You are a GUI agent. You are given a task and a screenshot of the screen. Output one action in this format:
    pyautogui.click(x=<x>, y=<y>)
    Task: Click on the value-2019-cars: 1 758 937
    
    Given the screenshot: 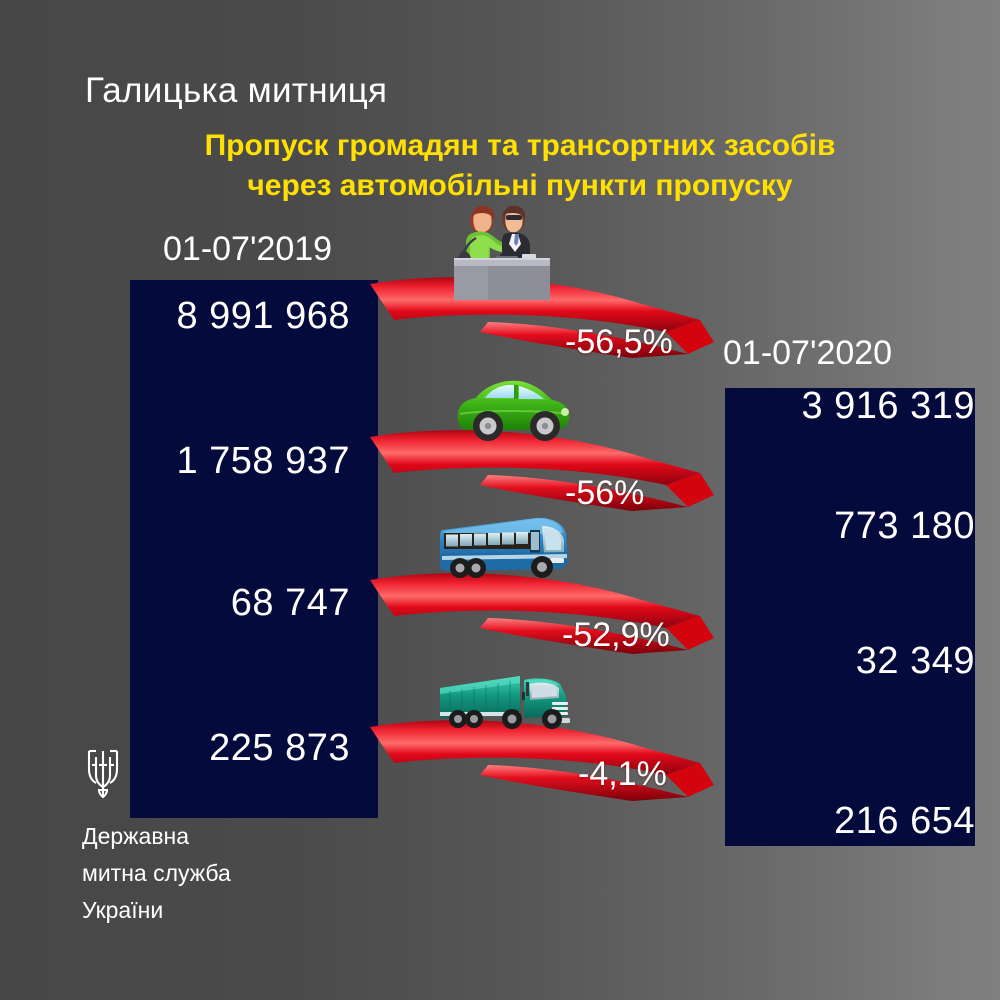 What is the action you would take?
    pyautogui.click(x=263, y=461)
    